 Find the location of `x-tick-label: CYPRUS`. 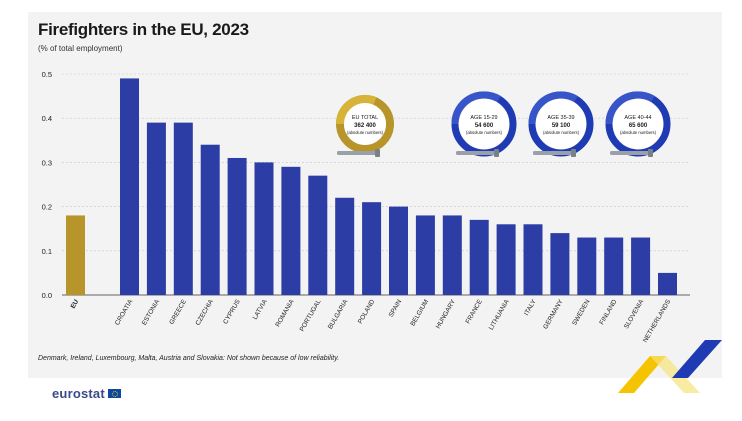

x-tick-label: CYPRUS is located at coordinates (232, 312).